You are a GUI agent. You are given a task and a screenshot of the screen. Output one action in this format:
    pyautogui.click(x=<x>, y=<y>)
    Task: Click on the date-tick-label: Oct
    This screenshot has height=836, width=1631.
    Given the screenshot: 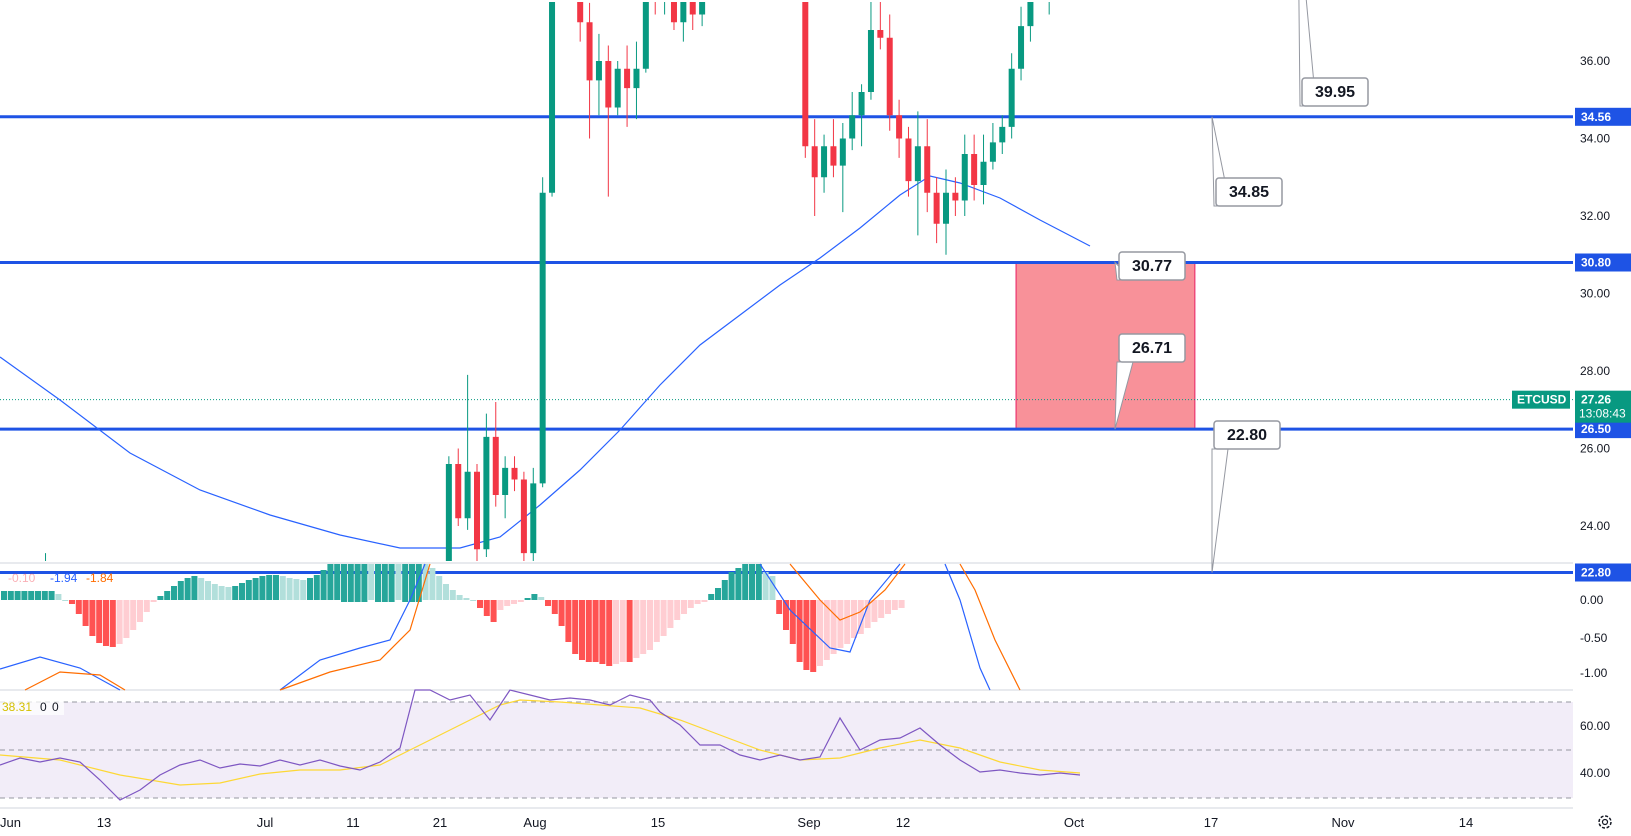 What is the action you would take?
    pyautogui.click(x=1074, y=822)
    